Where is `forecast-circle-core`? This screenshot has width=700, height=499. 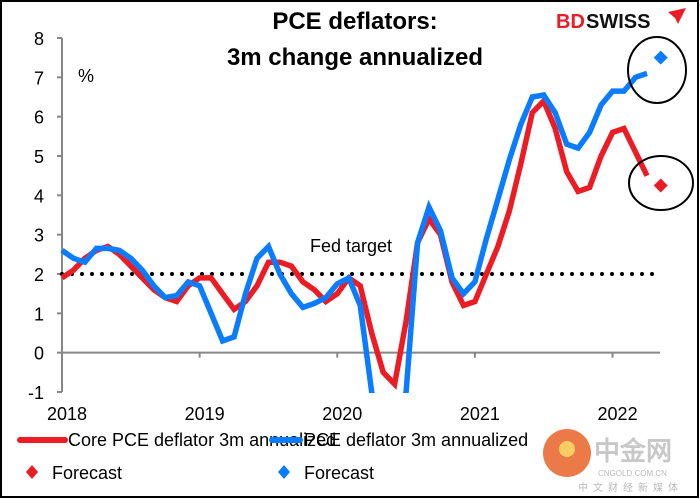
forecast-circle-core is located at coordinates (661, 183).